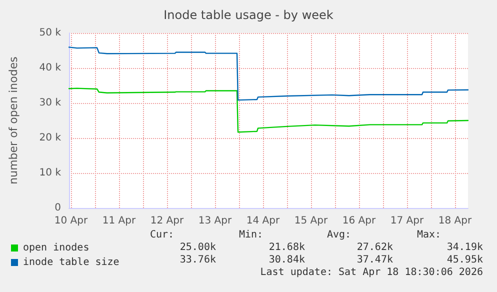 Image resolution: width=497 pixels, height=292 pixels. What do you see at coordinates (57, 208) in the screenshot?
I see `y-tick-label: 0` at bounding box center [57, 208].